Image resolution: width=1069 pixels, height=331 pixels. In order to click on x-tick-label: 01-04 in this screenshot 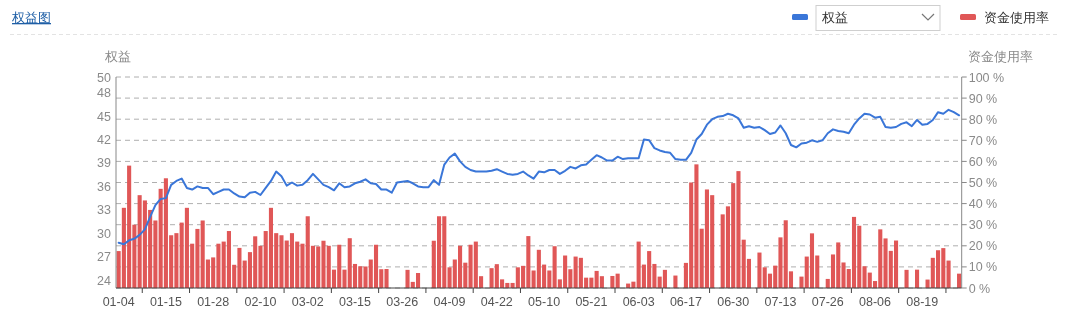, I will do `click(118, 302)`.